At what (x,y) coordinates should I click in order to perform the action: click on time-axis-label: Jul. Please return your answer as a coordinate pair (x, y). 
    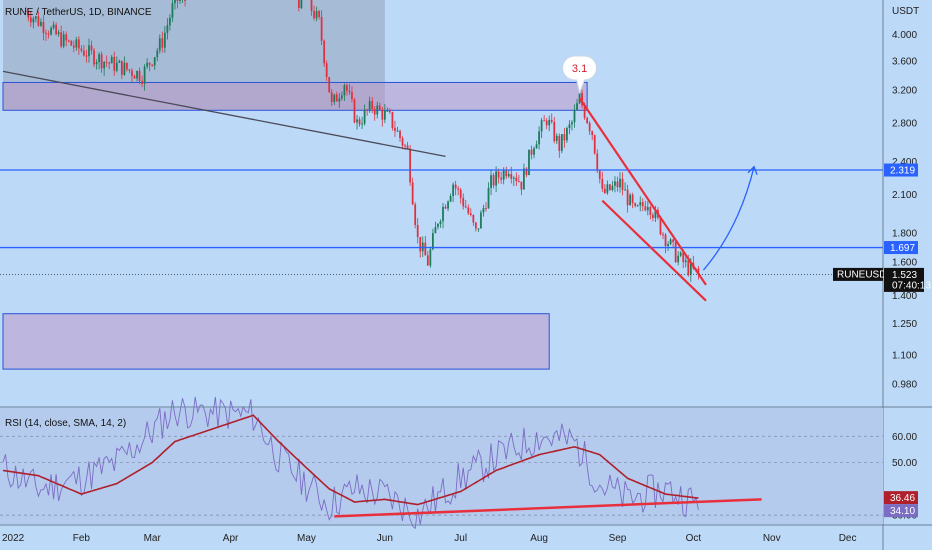
    Looking at the image, I should click on (460, 538).